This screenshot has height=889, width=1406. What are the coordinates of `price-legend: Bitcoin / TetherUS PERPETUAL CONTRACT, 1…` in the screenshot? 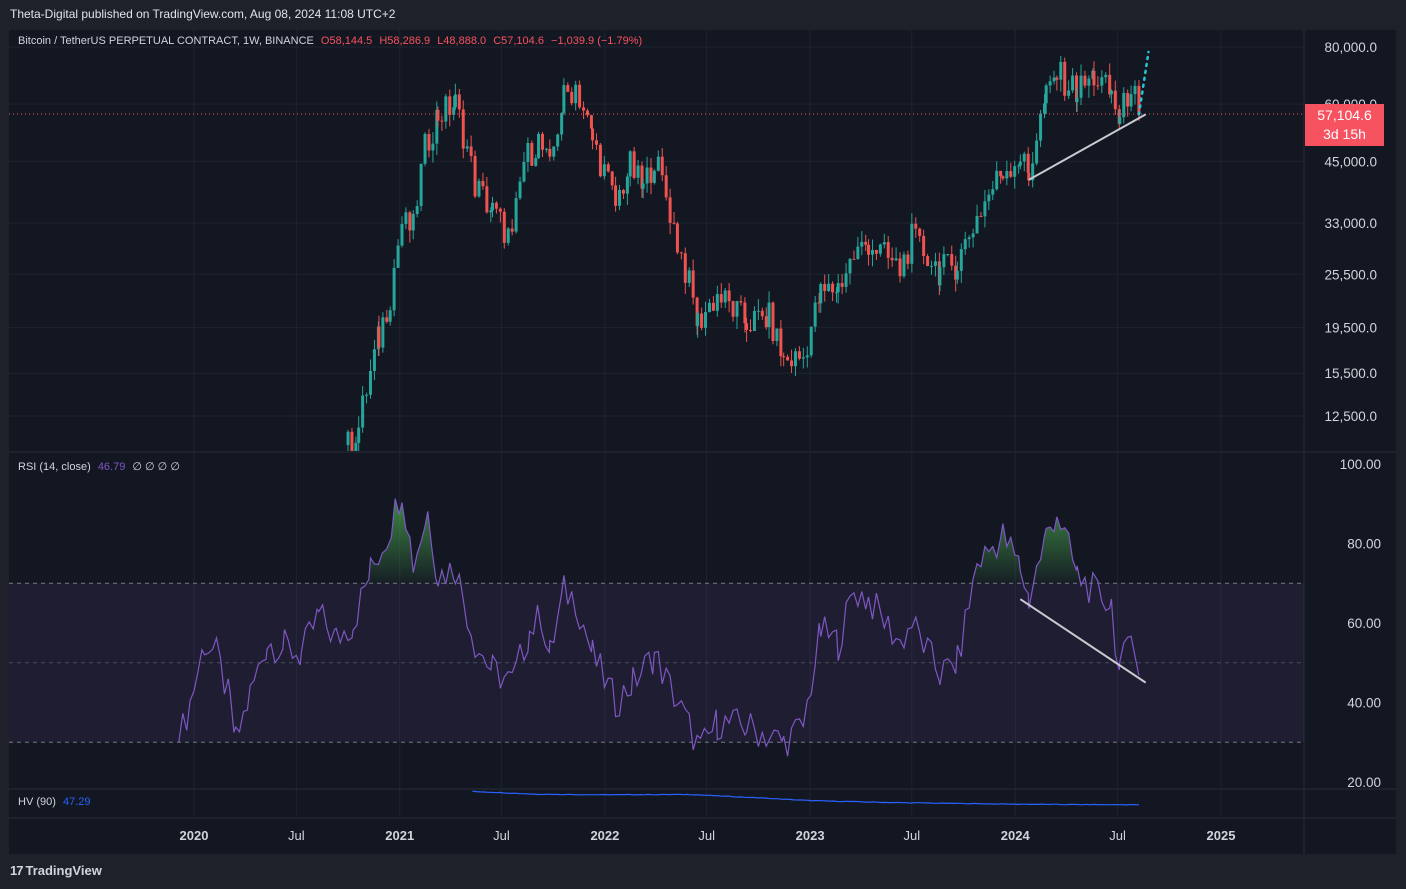 It's located at (332, 41).